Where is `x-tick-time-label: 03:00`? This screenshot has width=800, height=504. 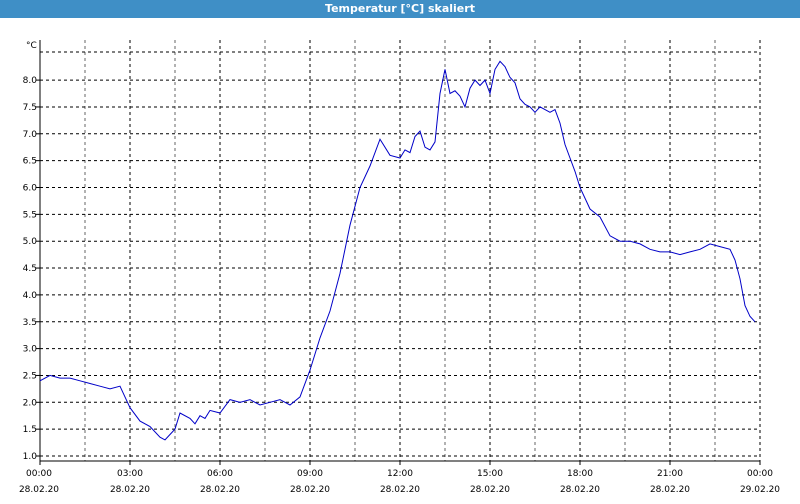
x-tick-time-label: 03:00 is located at coordinates (130, 474).